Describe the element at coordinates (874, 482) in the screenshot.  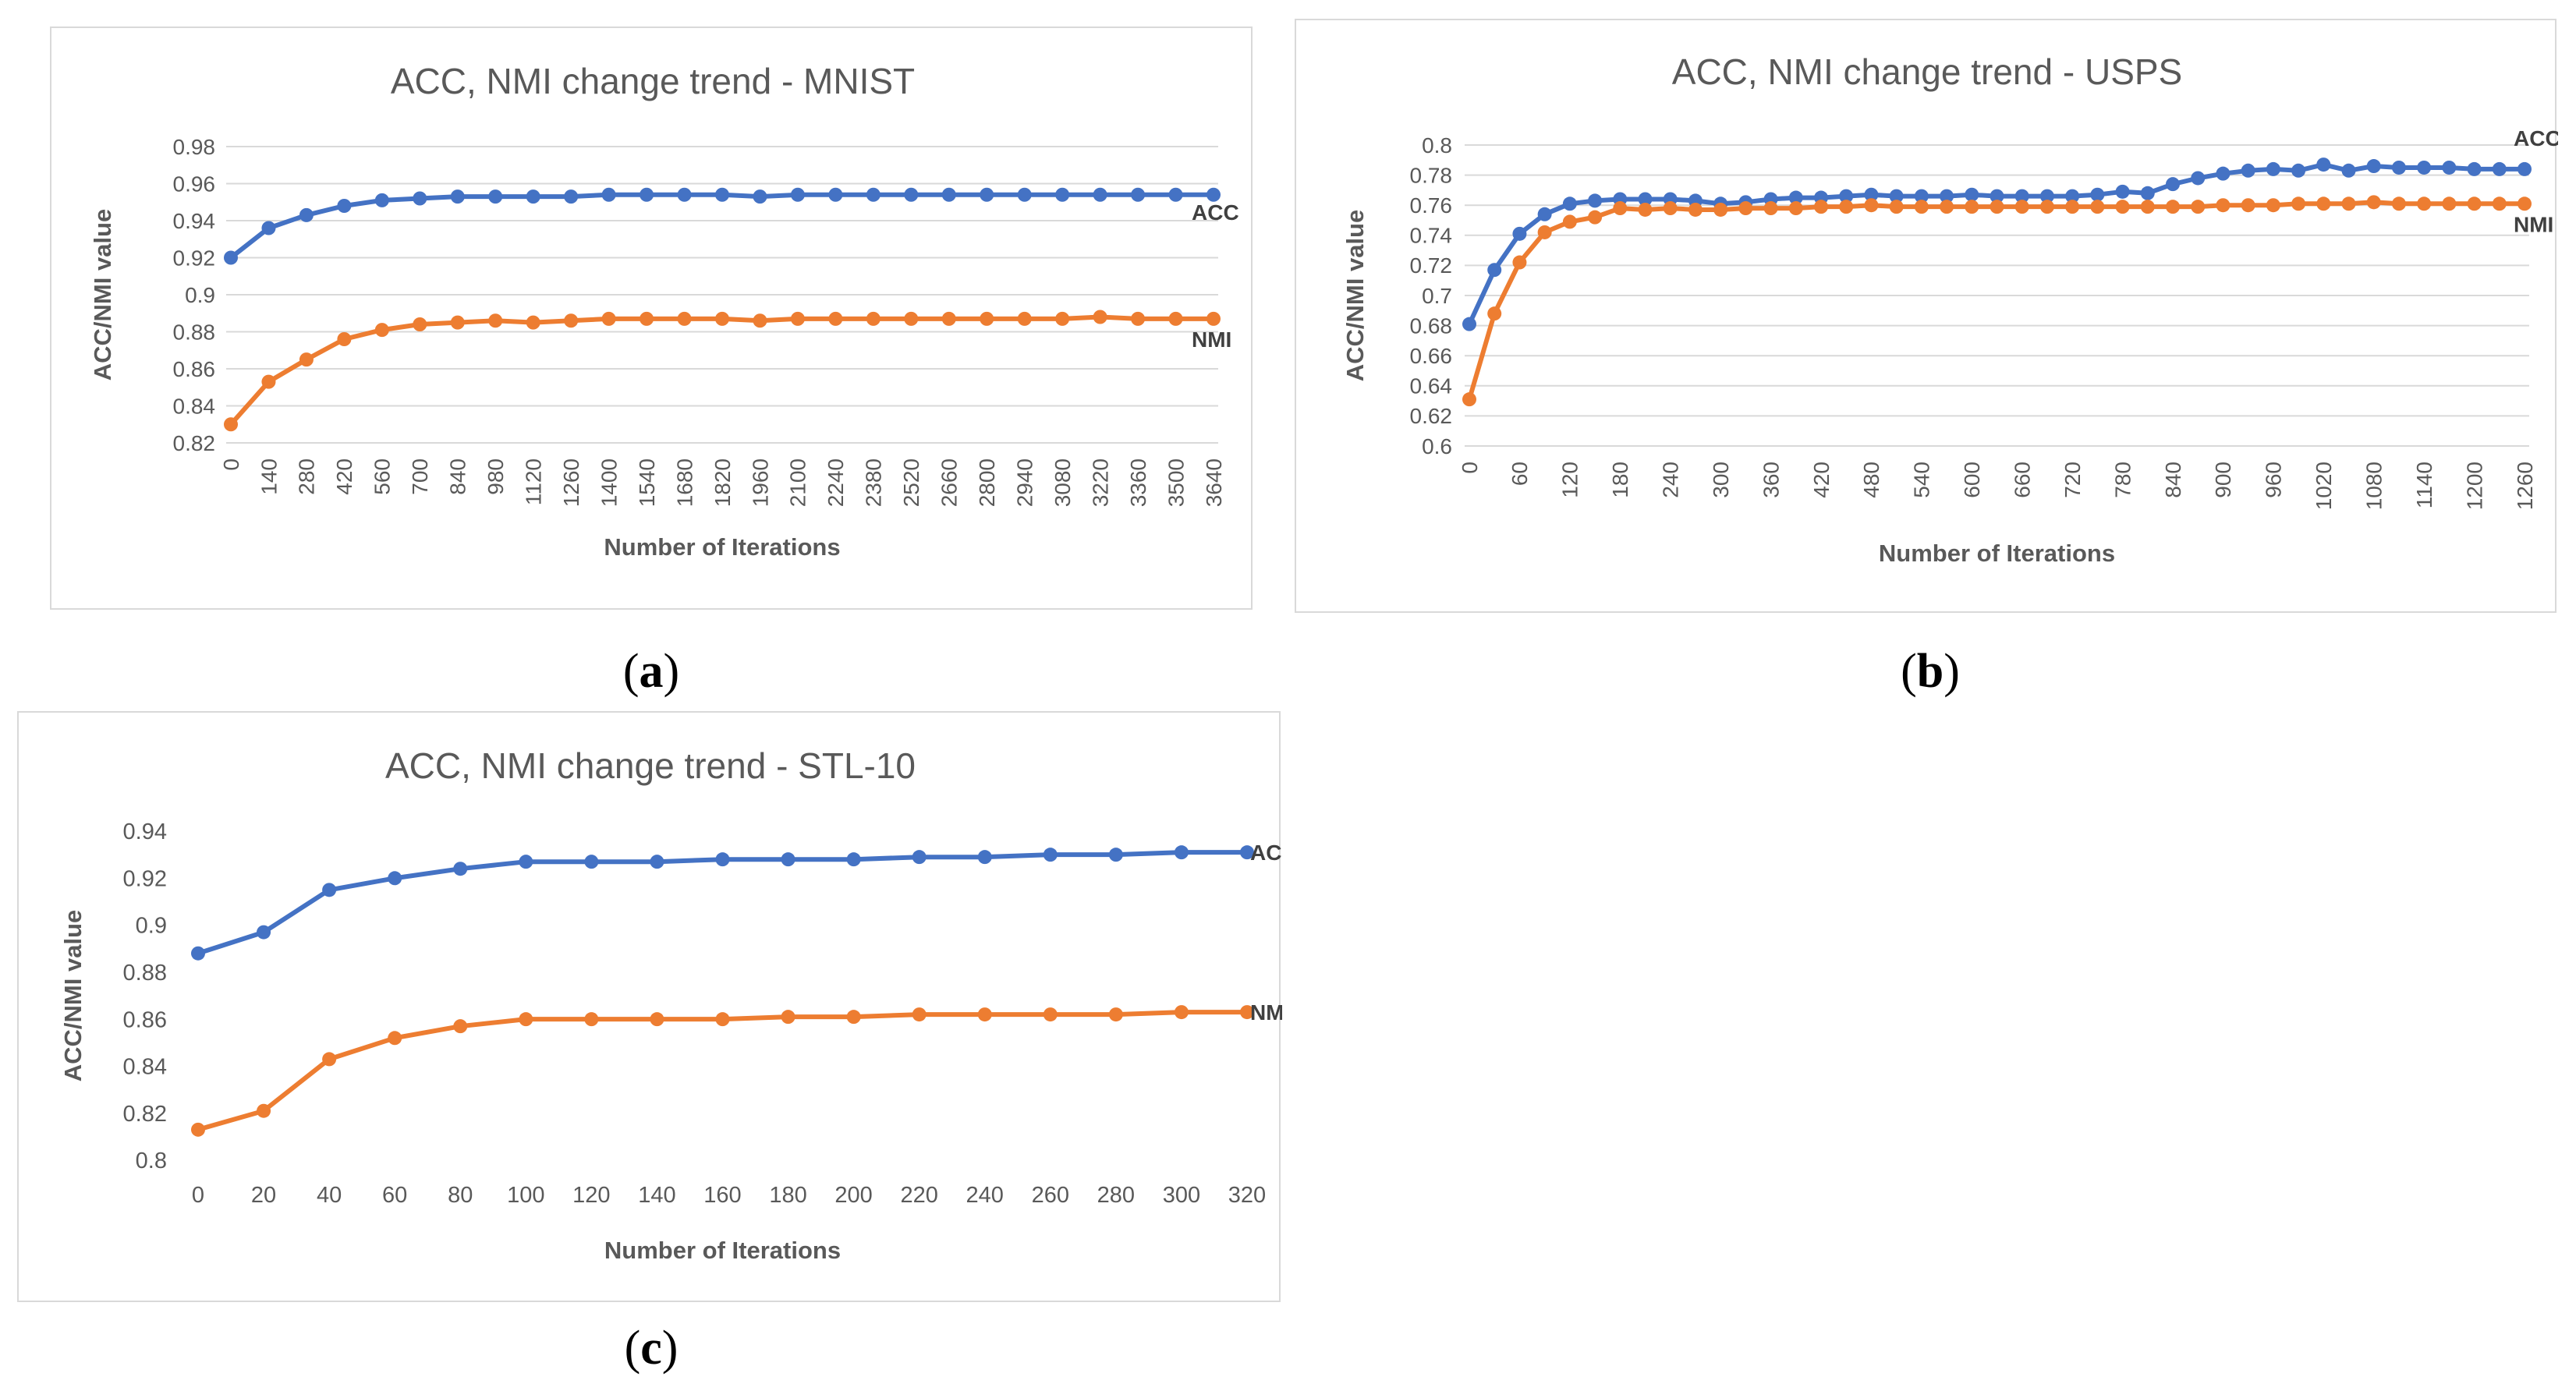
I see `x-tick-label: 2380` at that location.